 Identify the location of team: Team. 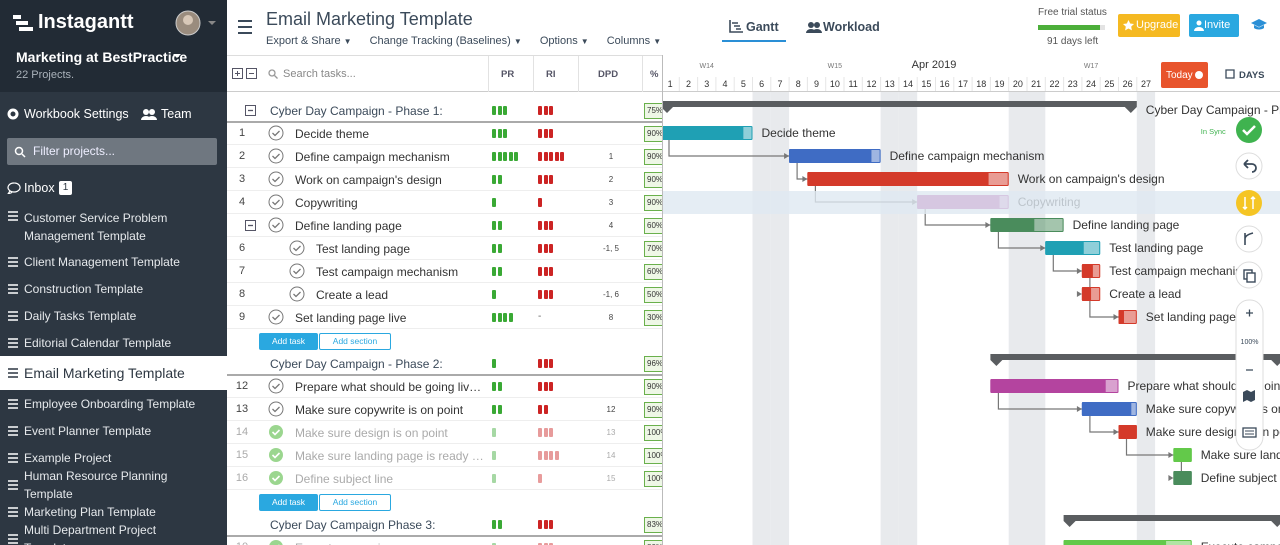
(176, 114).